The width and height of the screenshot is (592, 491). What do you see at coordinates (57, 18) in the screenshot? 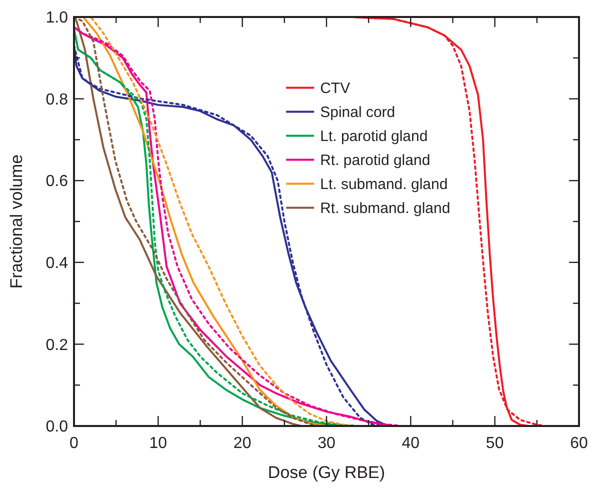
I see `y-tick-label: 1.0` at bounding box center [57, 18].